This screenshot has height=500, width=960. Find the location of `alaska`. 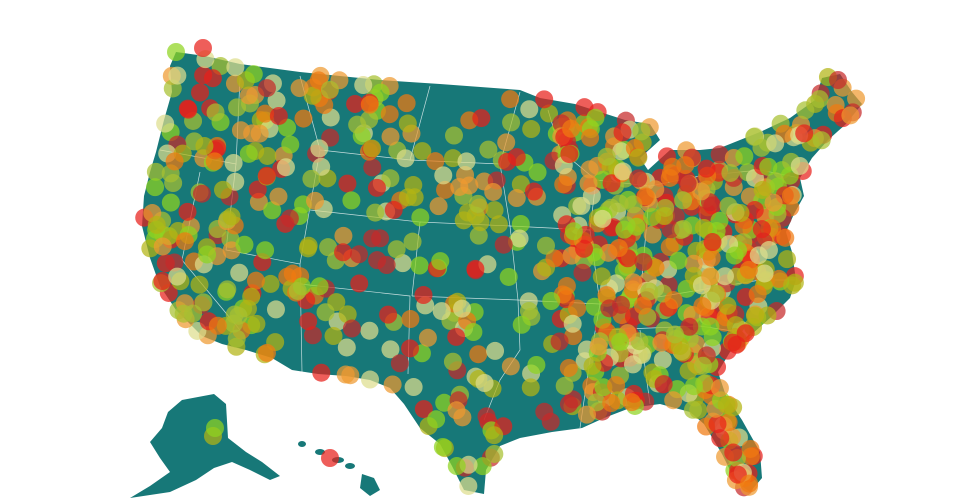

alaska is located at coordinates (205, 446).